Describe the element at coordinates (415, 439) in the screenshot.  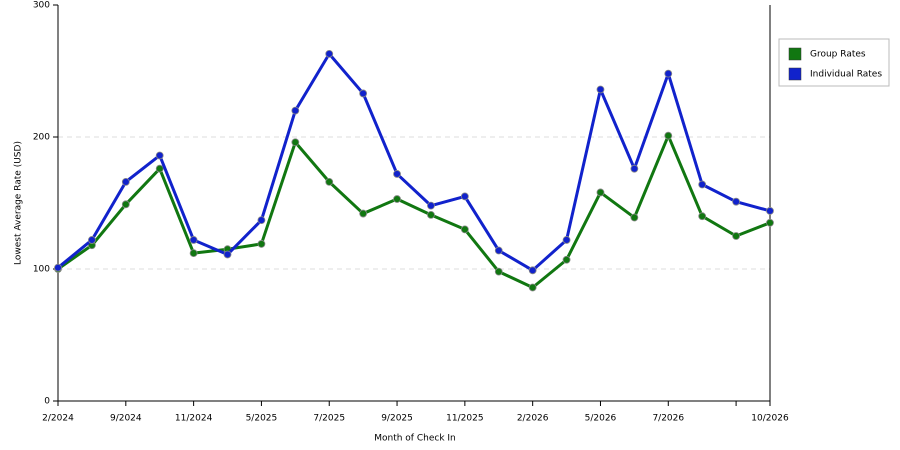
I see `x-axis-label: Month of Check In` at that location.